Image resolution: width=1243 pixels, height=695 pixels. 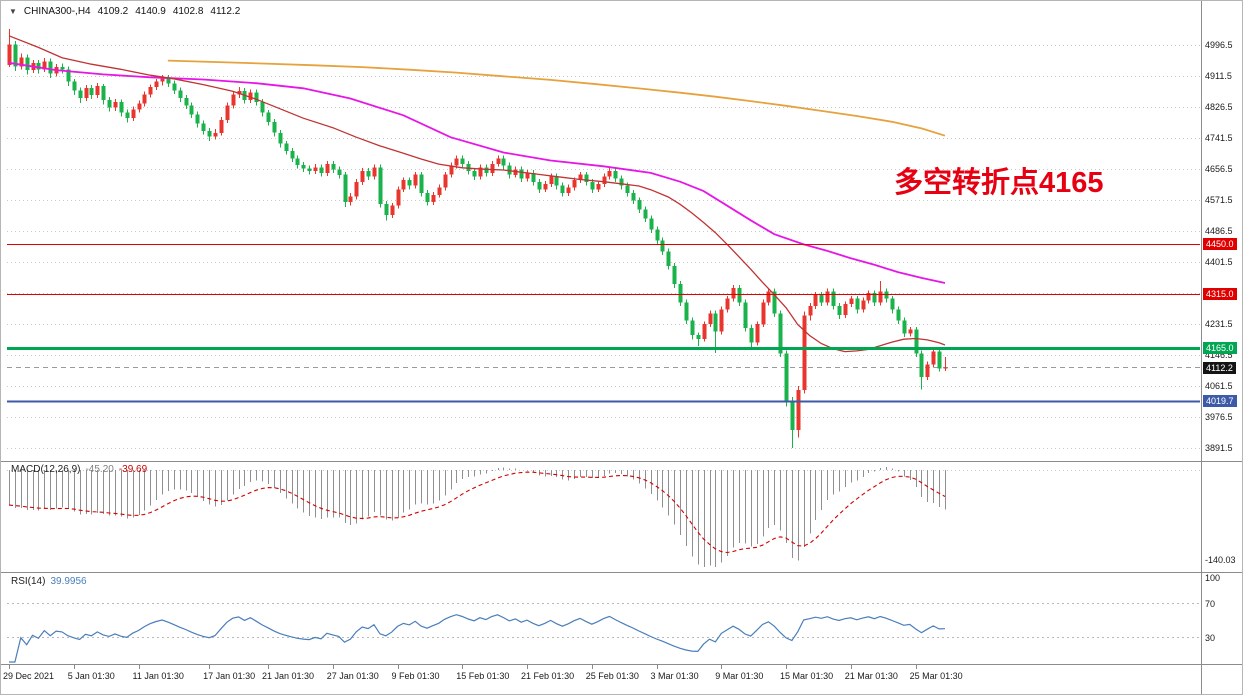 I want to click on rsi-axis-label: 70, so click(x=1210, y=604).